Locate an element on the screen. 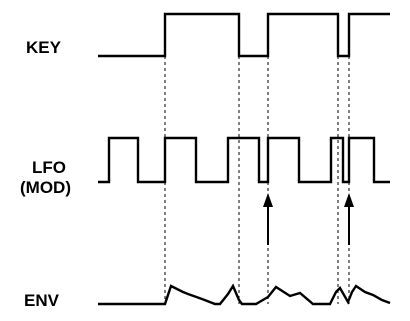 The image size is (410, 321). retrigger-arrow-2-head is located at coordinates (349, 200).